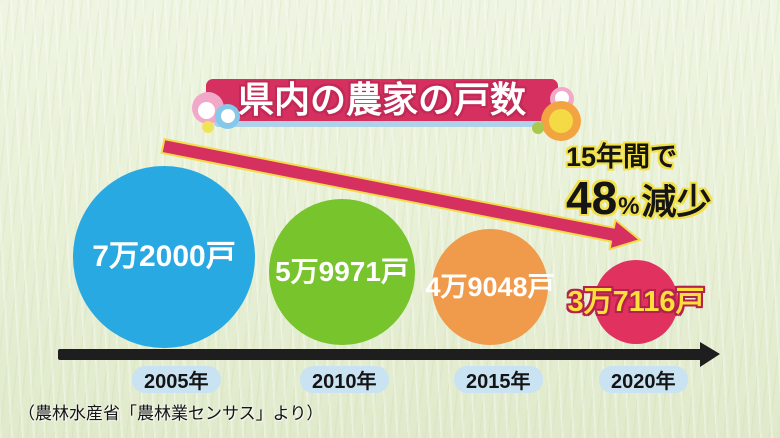  I want to click on annotation-percent-sign: %, so click(629, 206).